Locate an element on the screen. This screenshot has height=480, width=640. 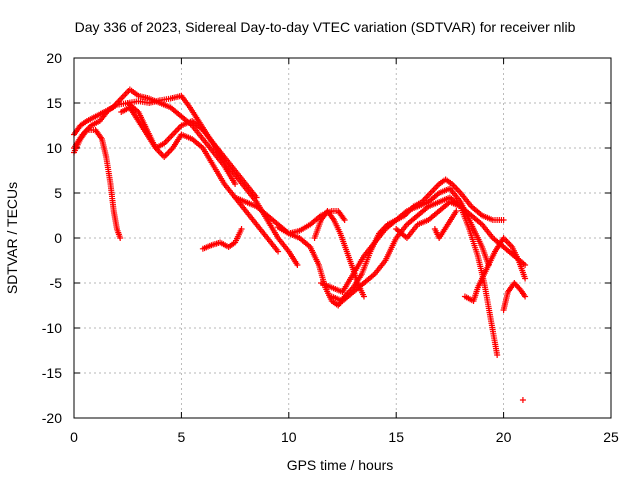
series-arc15 is located at coordinates (495, 269).